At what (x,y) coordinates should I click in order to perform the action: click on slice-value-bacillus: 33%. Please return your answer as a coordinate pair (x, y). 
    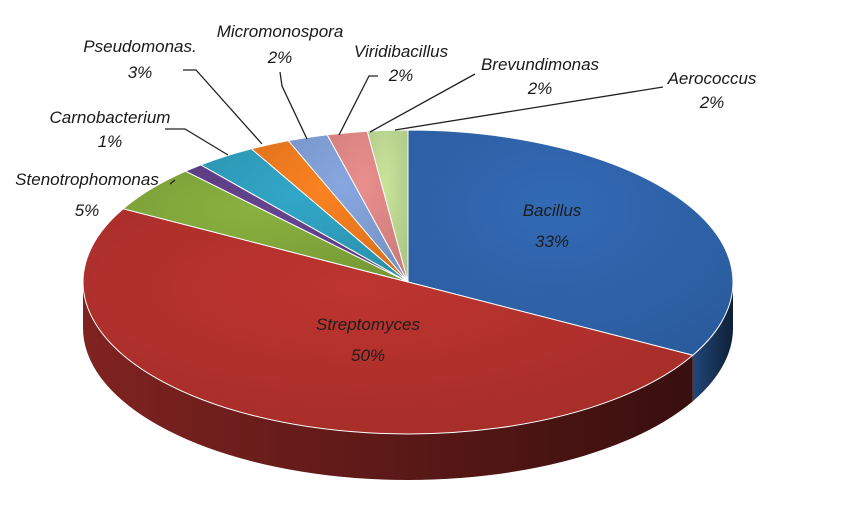
    Looking at the image, I should click on (552, 241).